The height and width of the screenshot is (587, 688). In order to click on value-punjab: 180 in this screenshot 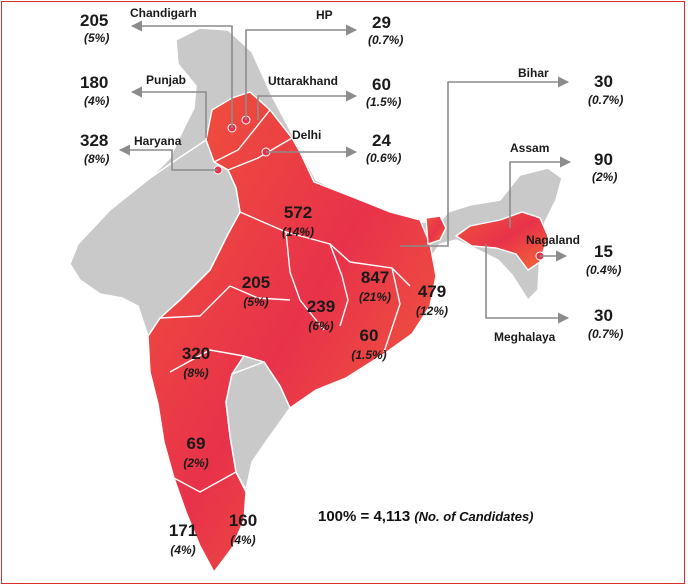, I will do `click(94, 82)`.